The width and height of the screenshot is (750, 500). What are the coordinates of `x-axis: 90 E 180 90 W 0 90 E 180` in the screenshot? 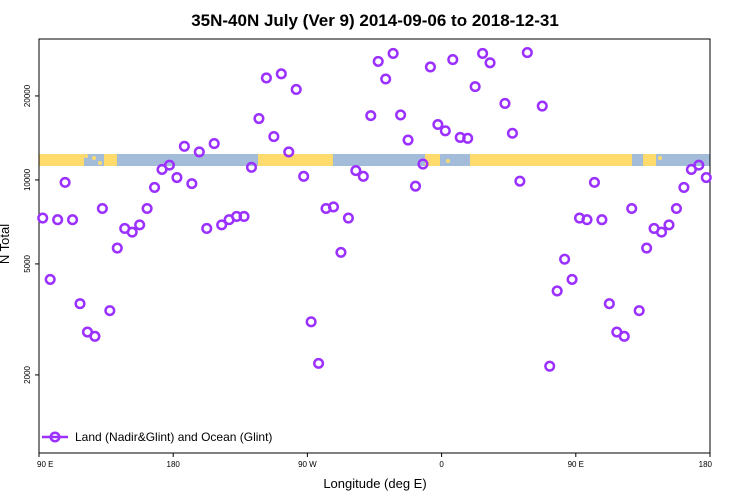 It's located at (375, 461).